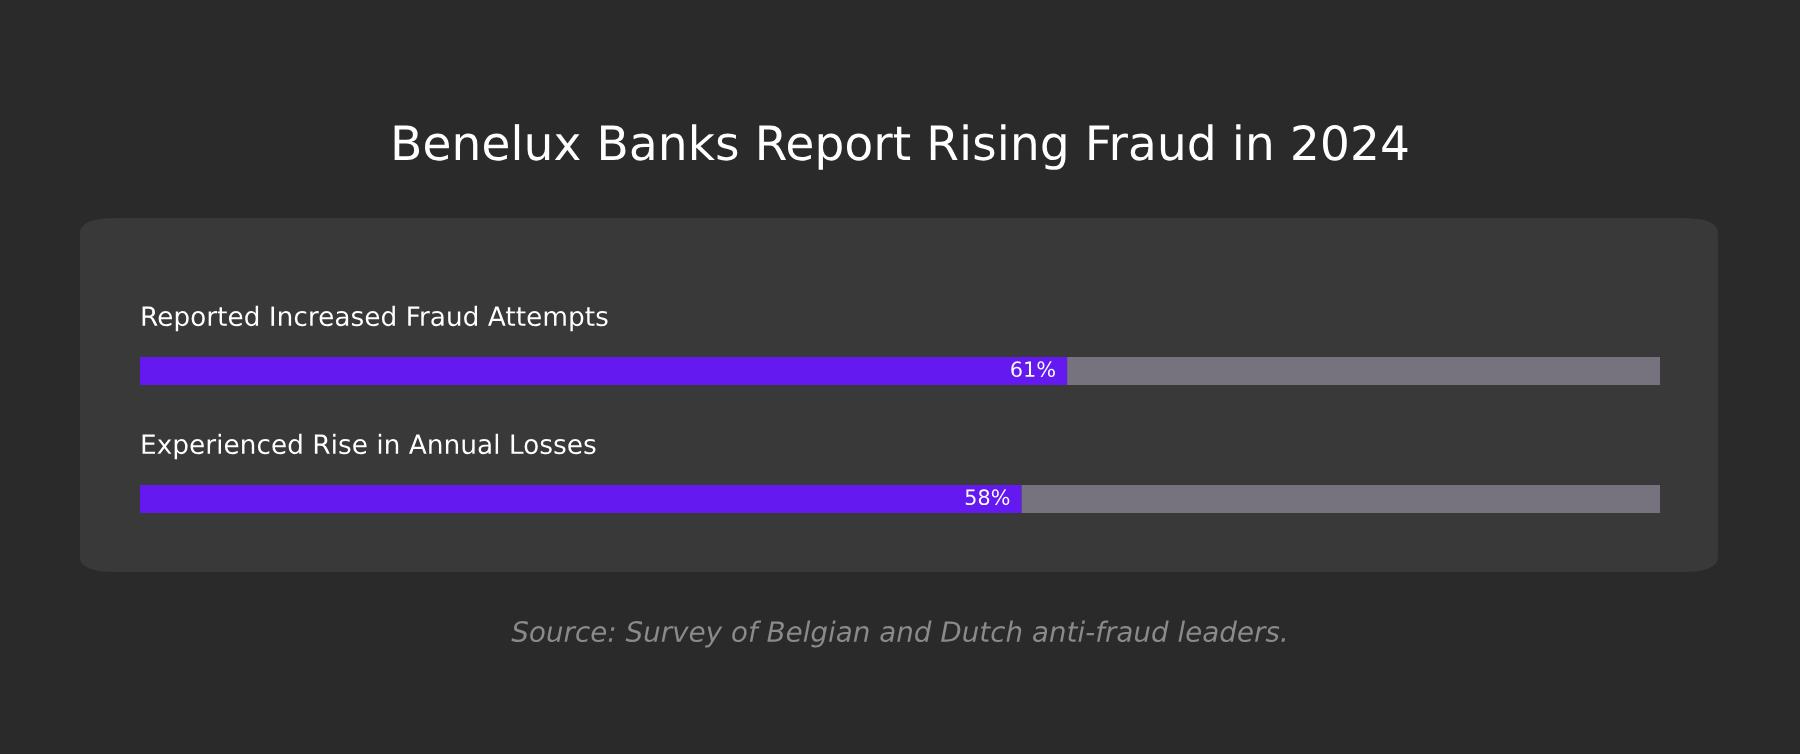 The height and width of the screenshot is (754, 1800). What do you see at coordinates (375, 318) in the screenshot?
I see `y-tick-label: Reported Increased Fraud Attempts` at bounding box center [375, 318].